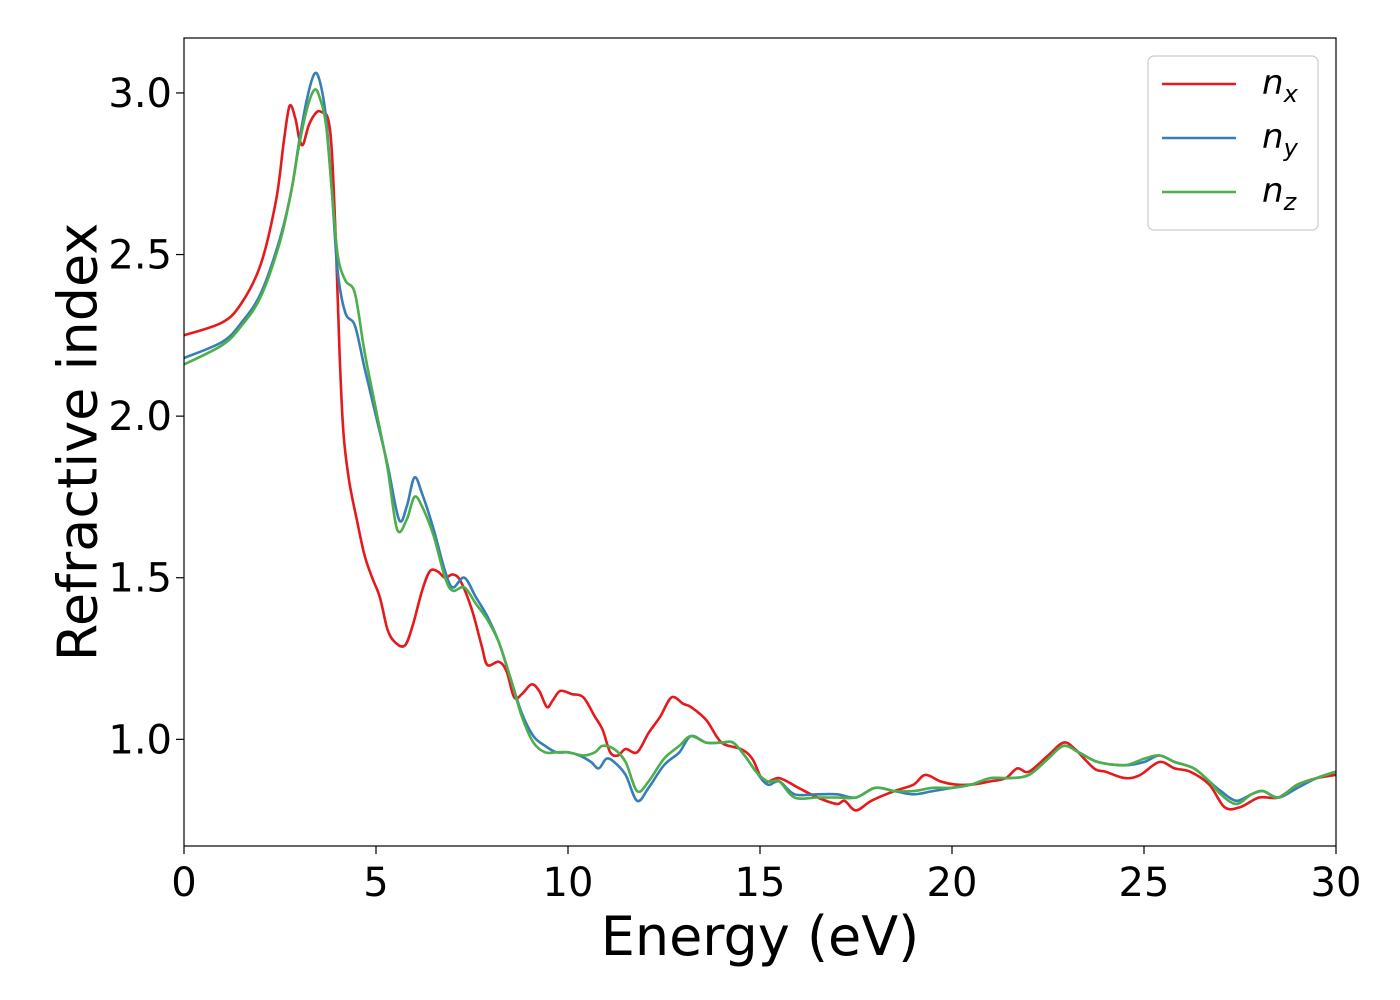 This screenshot has width=1400, height=1000. Describe the element at coordinates (1144, 883) in the screenshot. I see `x-tick-label: 25` at that location.